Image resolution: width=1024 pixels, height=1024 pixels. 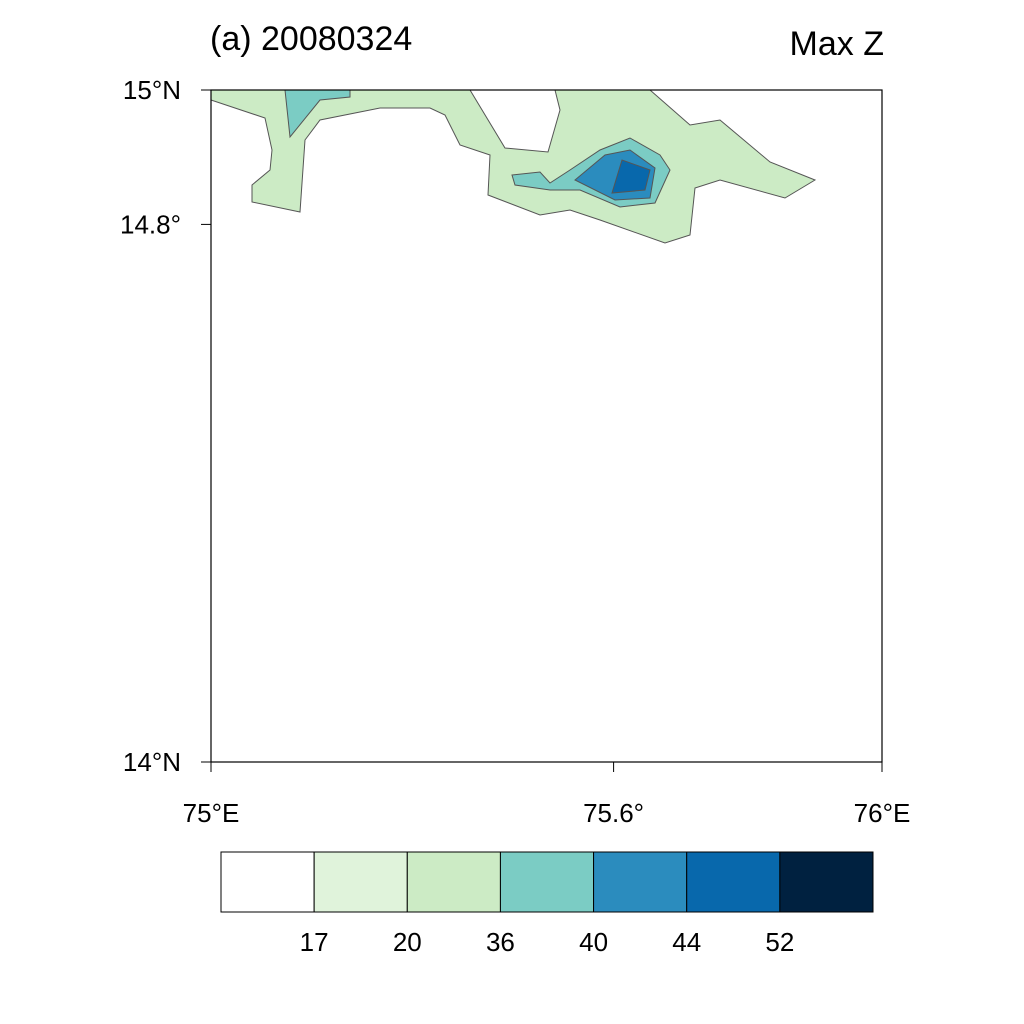 What do you see at coordinates (631, 176) in the screenshot?
I see `contour-region` at bounding box center [631, 176].